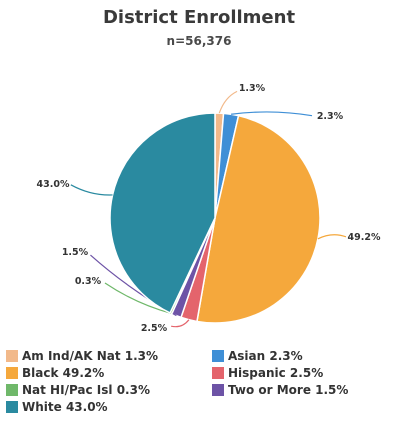 The width and height of the screenshot is (398, 423). I want to click on legend-item-asian: Asian 2.3%, so click(257, 356).